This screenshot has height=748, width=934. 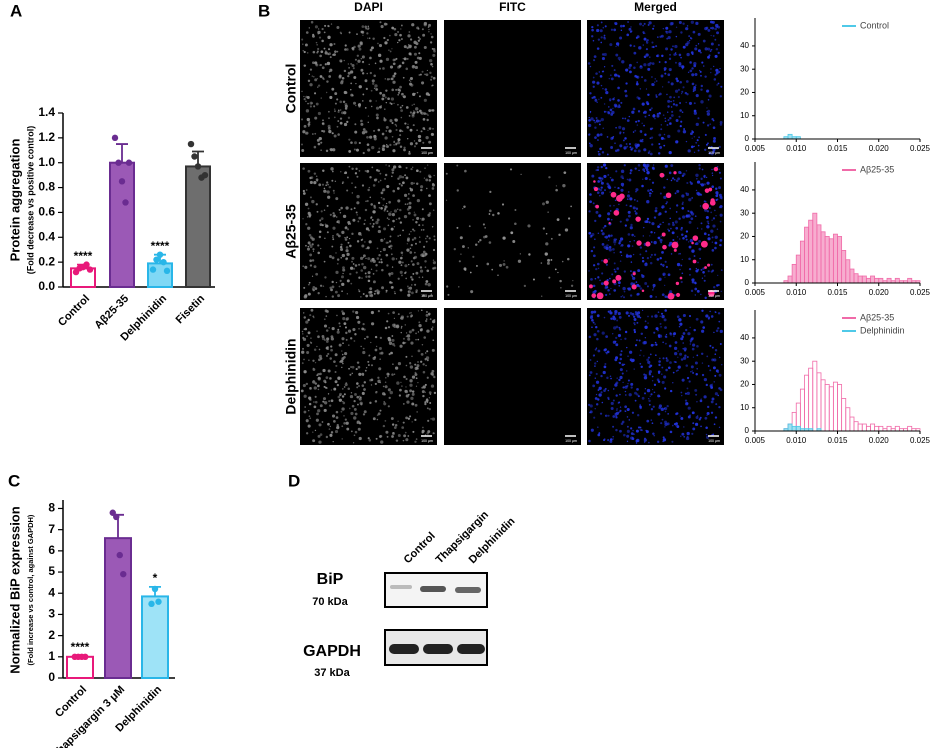 What do you see at coordinates (613, 194) in the screenshot?
I see `aggregate-dot` at bounding box center [613, 194].